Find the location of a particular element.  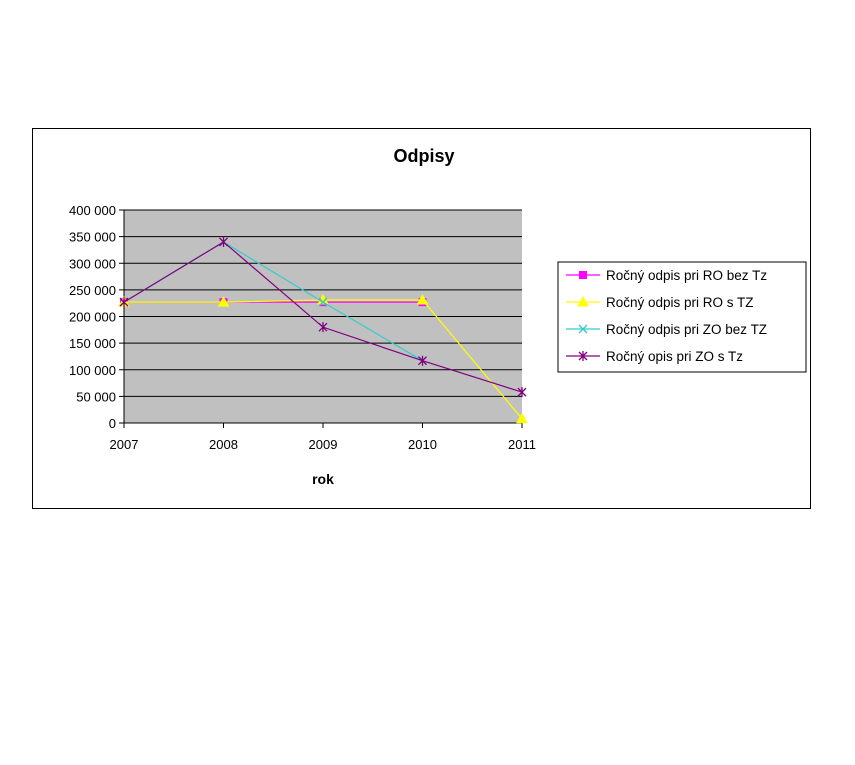

x-tick-label: 2008 is located at coordinates (223, 444).